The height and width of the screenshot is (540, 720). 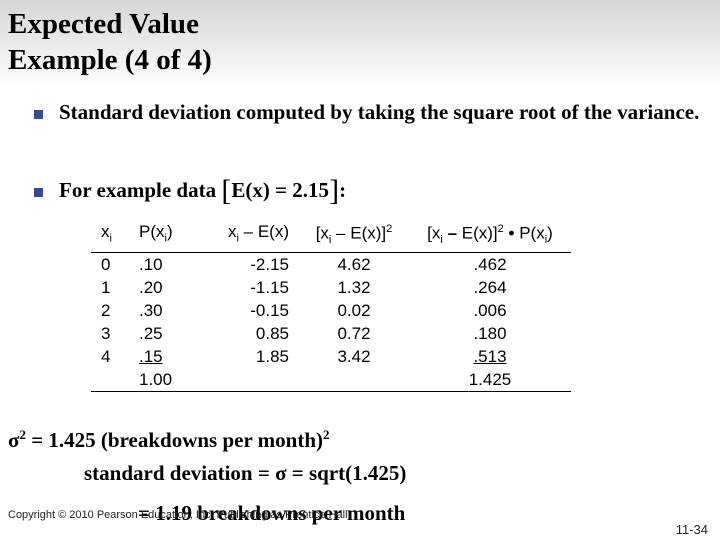 What do you see at coordinates (269, 311) in the screenshot?
I see `cell-deviation: -0.15` at bounding box center [269, 311].